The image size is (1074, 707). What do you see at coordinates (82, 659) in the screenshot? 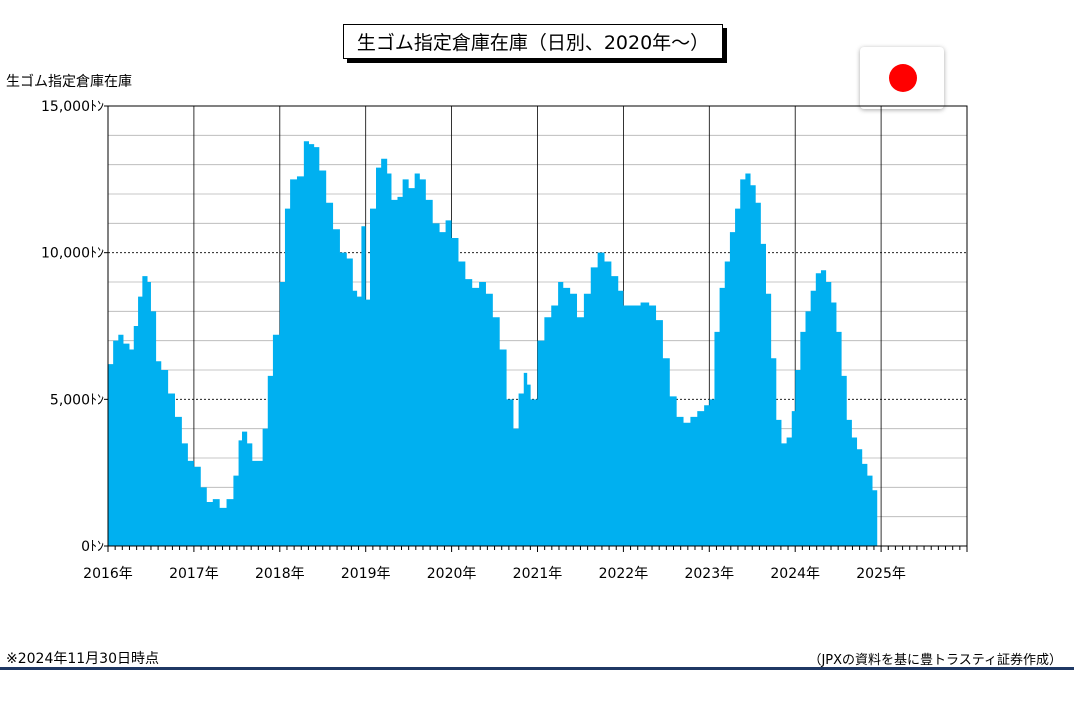
I see `footnote-date: ※2024年11月30日時点` at bounding box center [82, 659].